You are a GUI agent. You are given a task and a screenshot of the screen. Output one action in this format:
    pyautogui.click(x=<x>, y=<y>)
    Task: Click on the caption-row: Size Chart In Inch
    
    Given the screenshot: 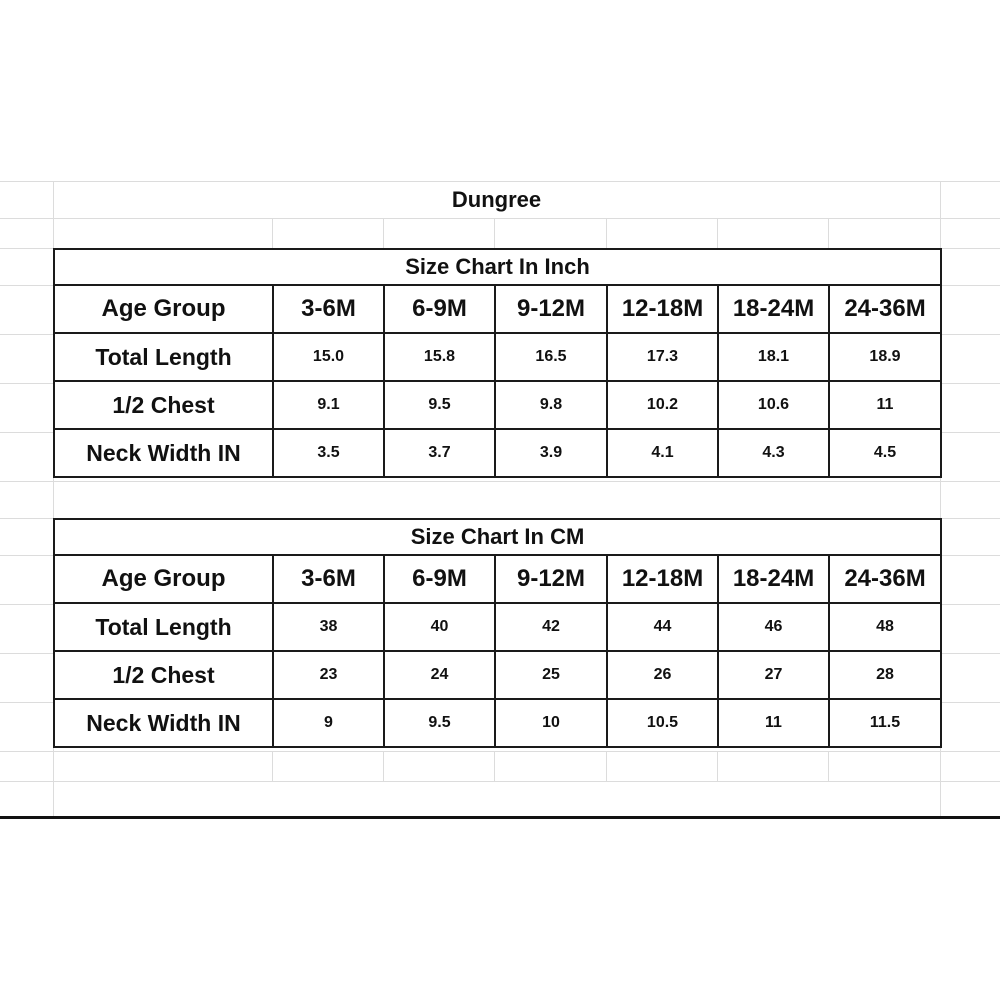 What is the action you would take?
    pyautogui.click(x=497, y=267)
    